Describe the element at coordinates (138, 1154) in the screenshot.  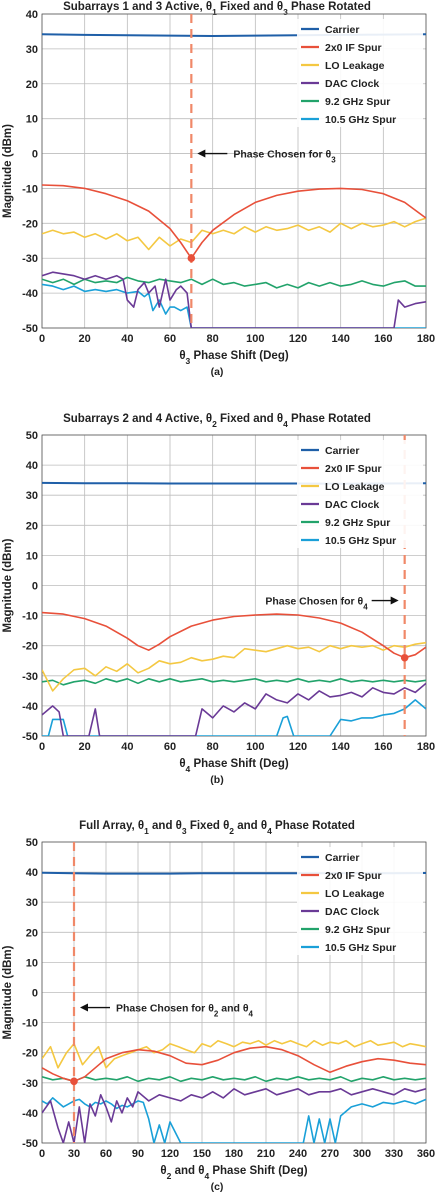
I see `x-tick-label: 90` at that location.